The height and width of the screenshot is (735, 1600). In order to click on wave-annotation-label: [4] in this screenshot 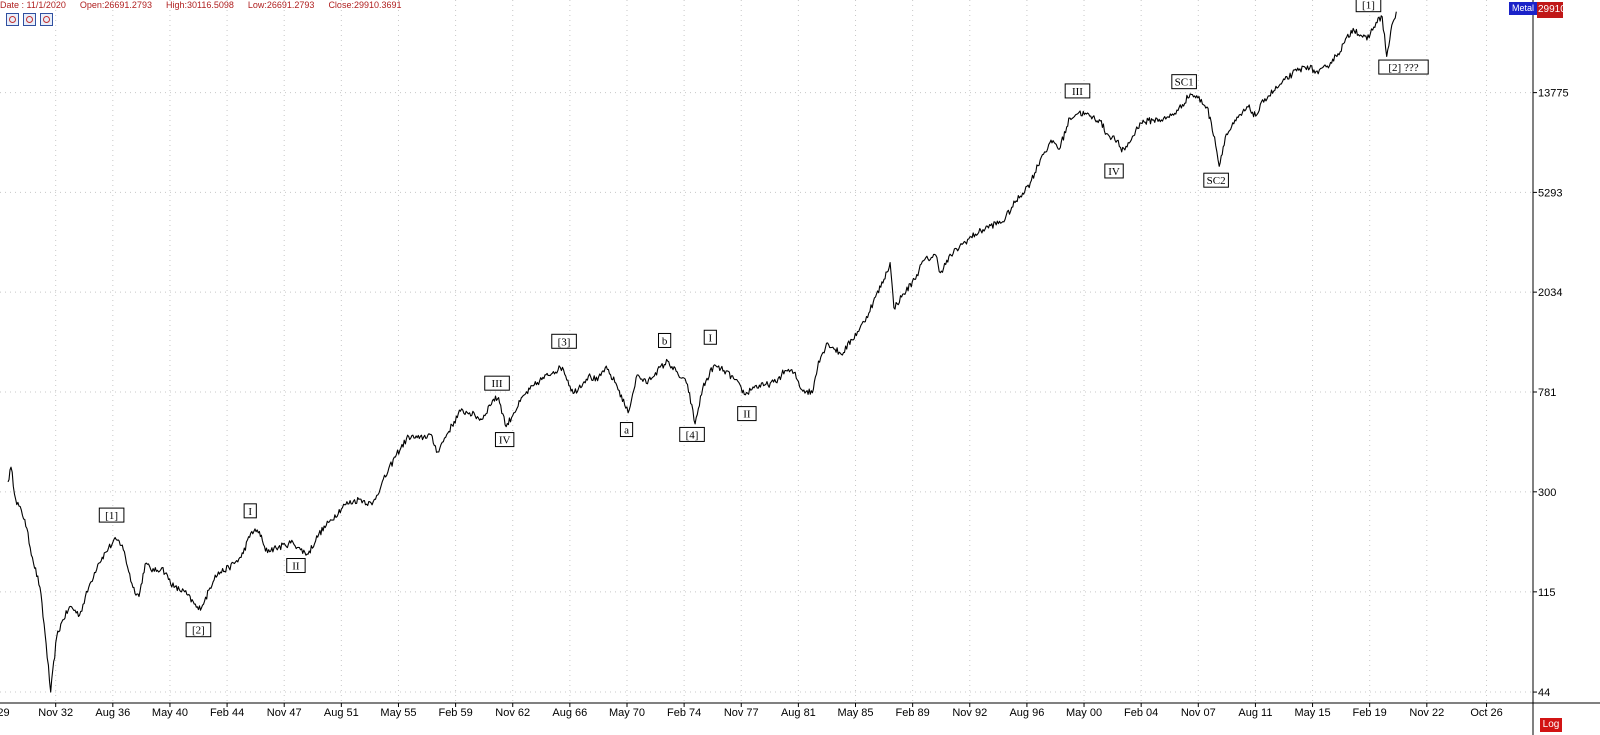, I will do `click(692, 435)`.